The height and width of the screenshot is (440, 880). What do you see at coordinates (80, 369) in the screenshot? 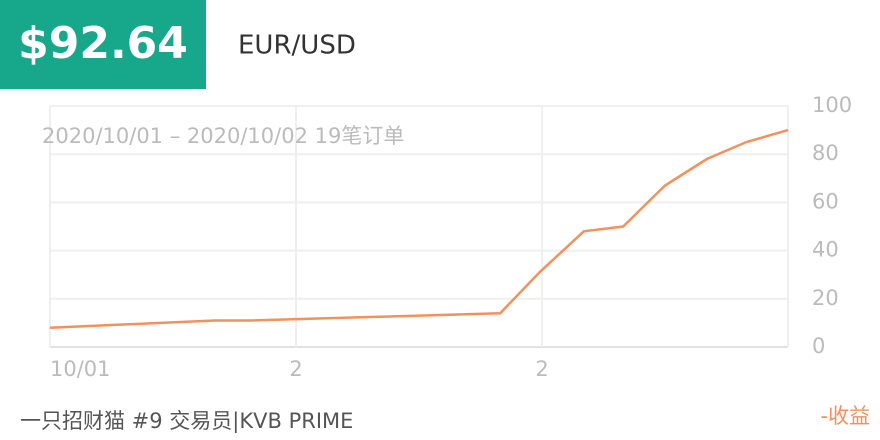
I see `x-tick-label: 10/01` at bounding box center [80, 369].